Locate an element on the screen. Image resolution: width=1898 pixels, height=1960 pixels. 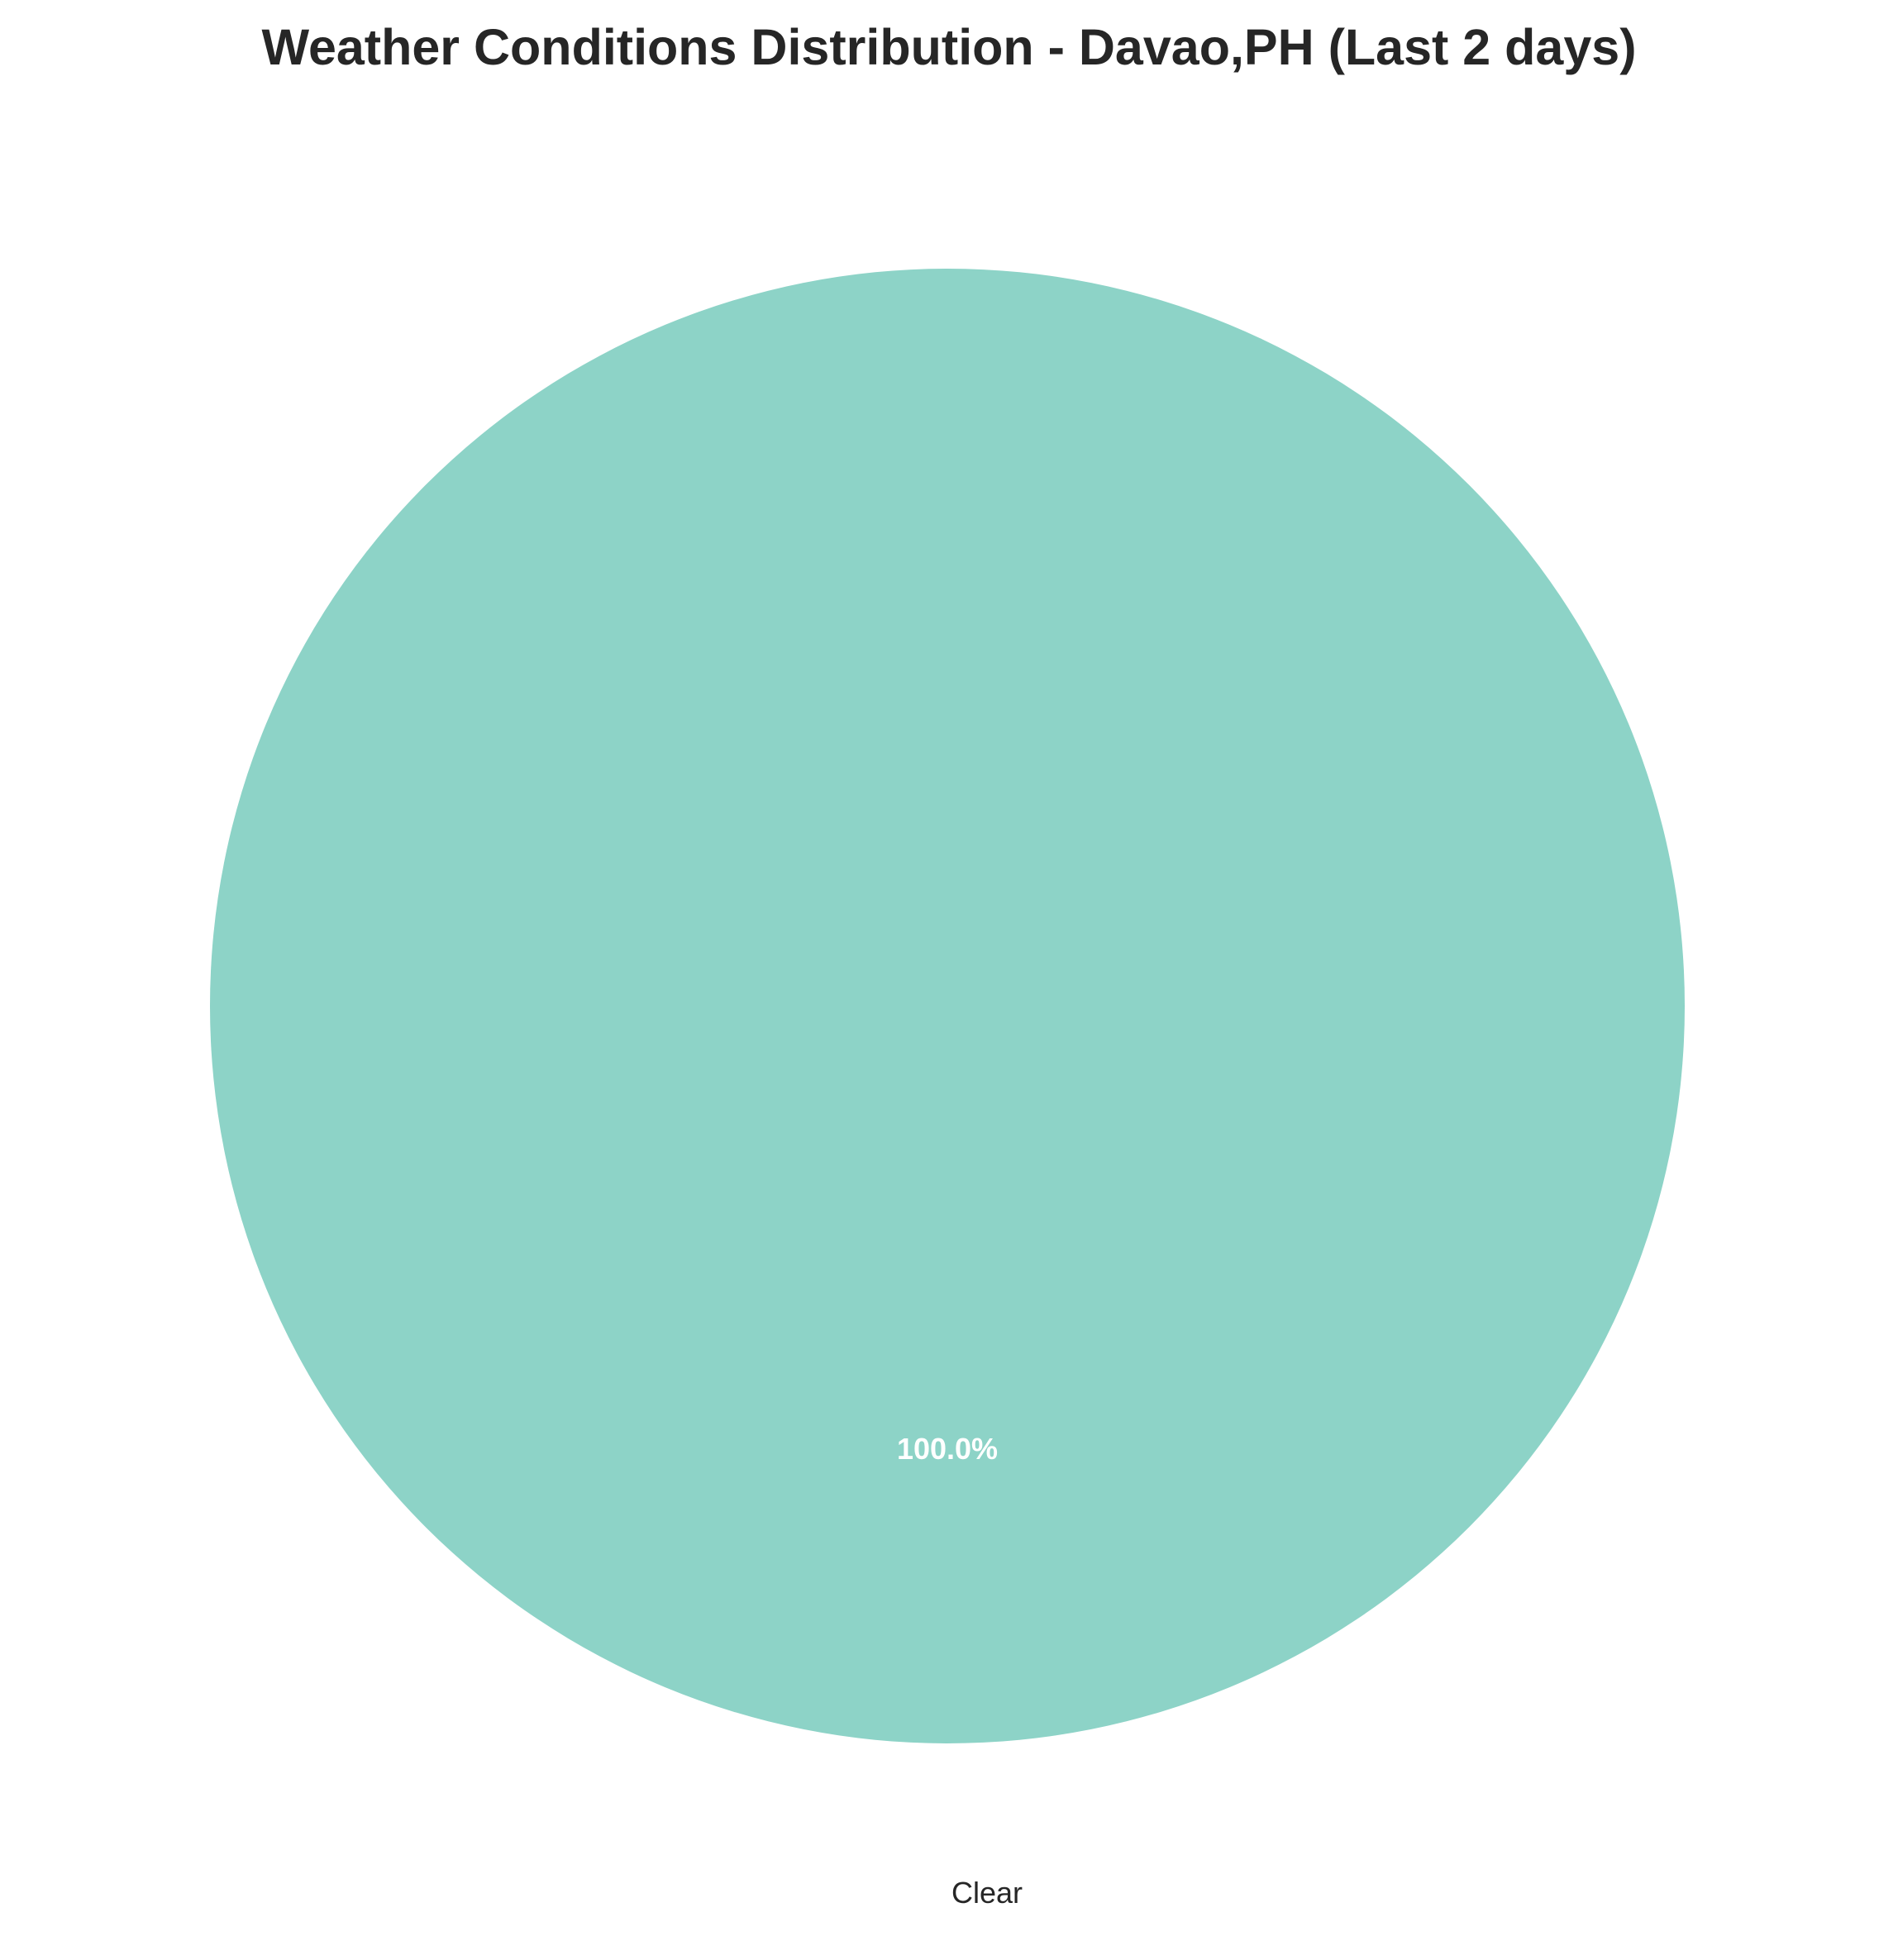
slice-percent-label: 100.0% is located at coordinates (948, 1449).